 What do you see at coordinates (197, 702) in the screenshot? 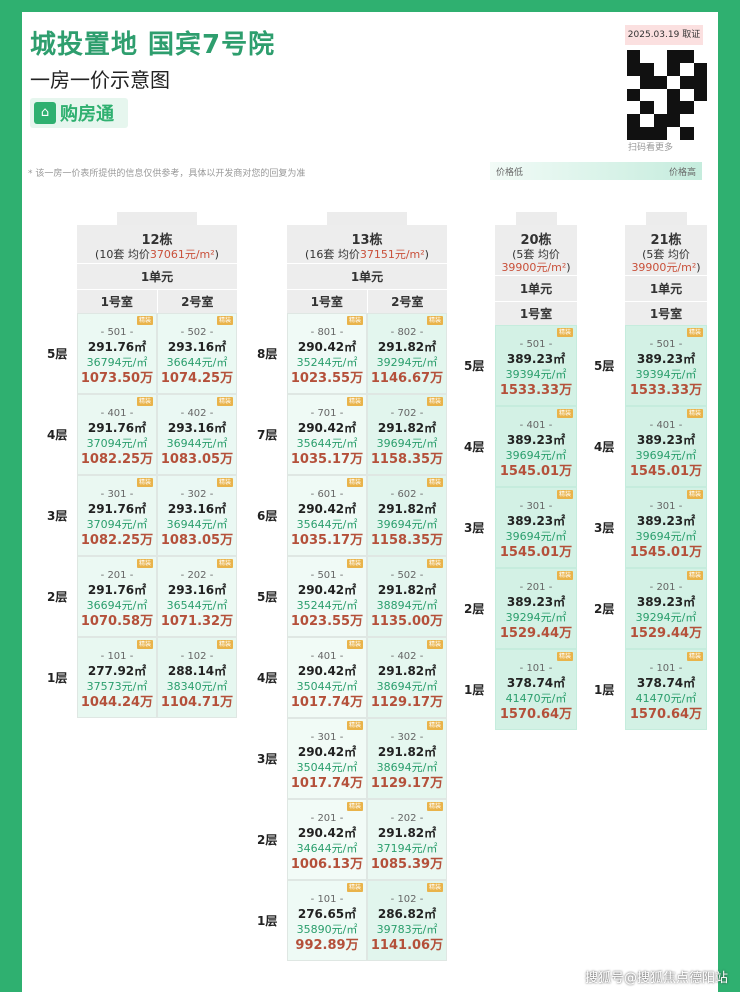
I see `total-price: 1104.71万` at bounding box center [197, 702].